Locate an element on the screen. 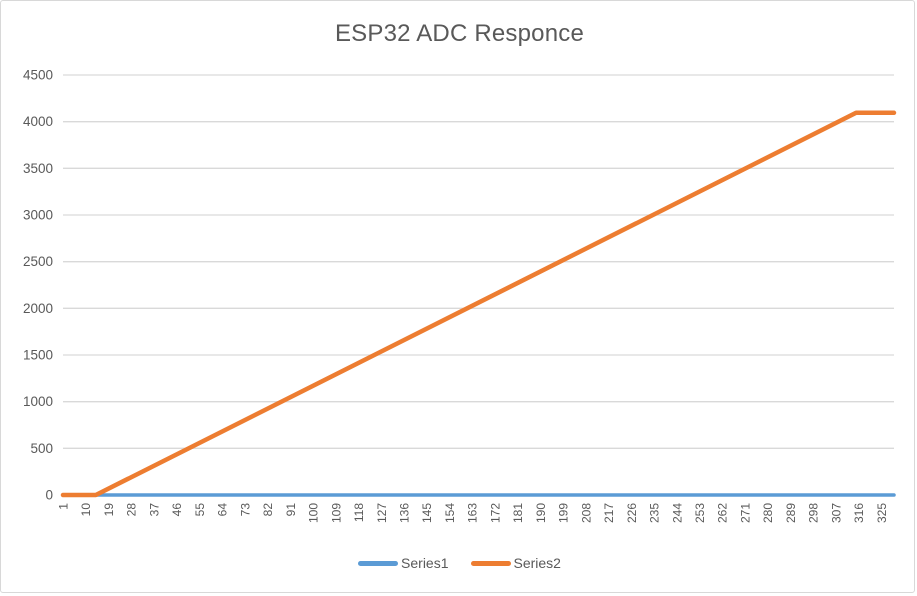 This screenshot has width=917, height=596. x-axis-tick-label: 73 is located at coordinates (245, 510).